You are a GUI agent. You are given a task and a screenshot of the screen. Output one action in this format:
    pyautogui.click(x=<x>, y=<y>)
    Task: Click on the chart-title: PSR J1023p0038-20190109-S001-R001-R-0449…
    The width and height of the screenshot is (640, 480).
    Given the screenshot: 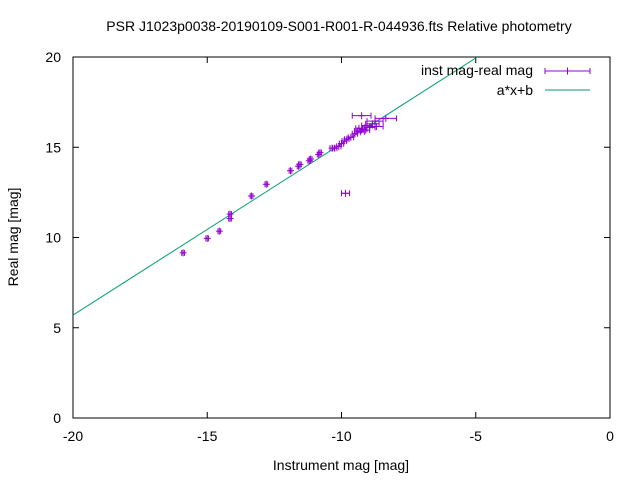 What is the action you would take?
    pyautogui.click(x=338, y=26)
    